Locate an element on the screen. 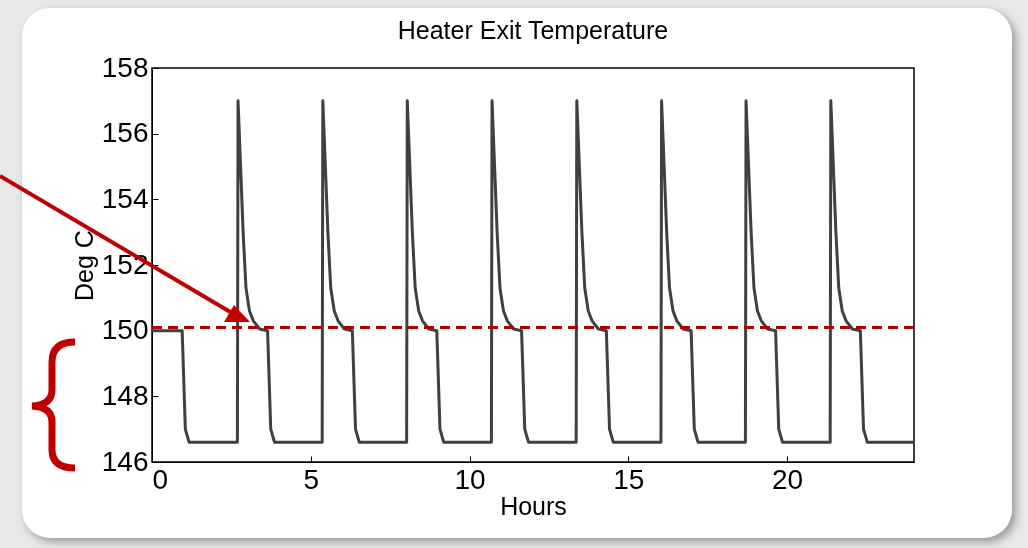  y-tick-label: 146 is located at coordinates (125, 461).